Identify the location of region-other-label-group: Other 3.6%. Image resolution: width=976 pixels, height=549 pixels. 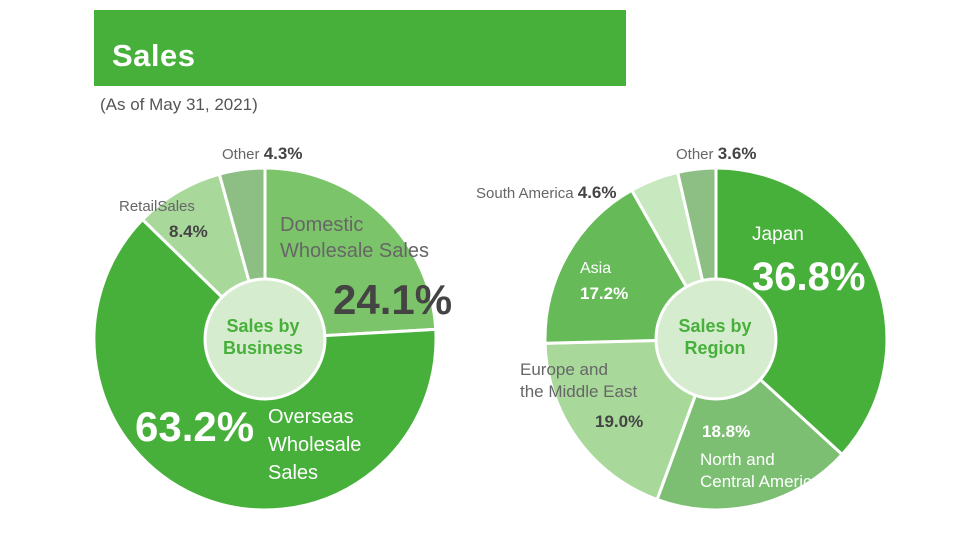
(716, 154).